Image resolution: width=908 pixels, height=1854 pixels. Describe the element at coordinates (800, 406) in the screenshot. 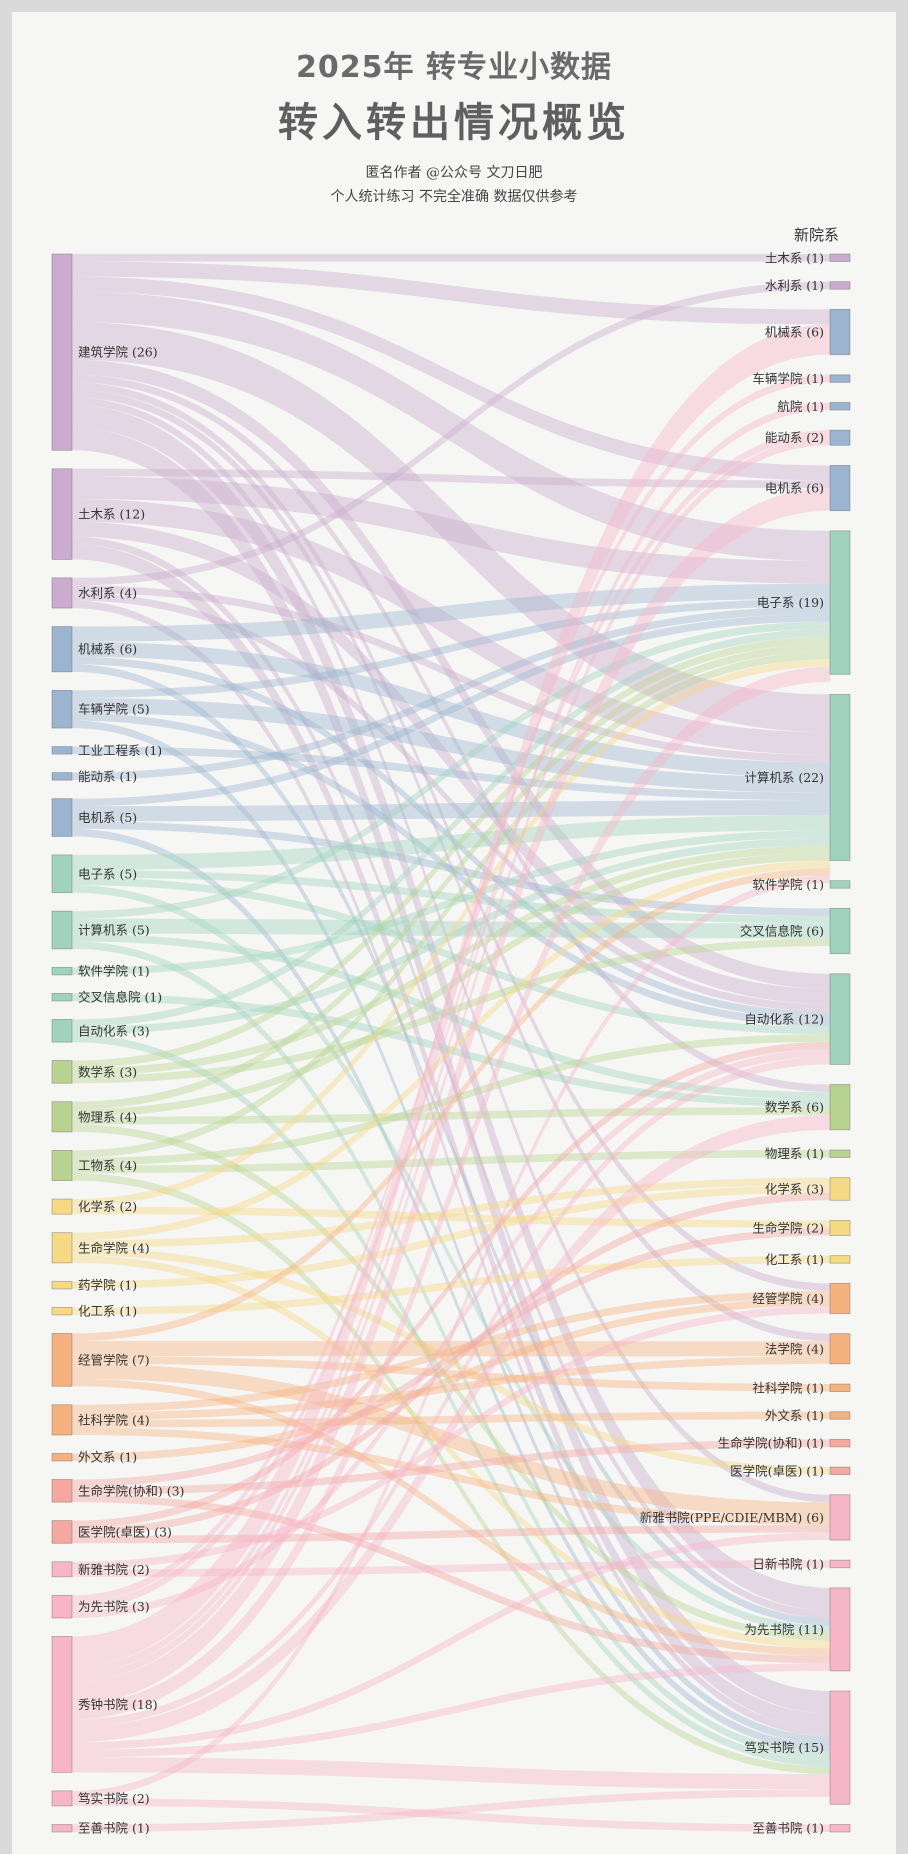

I see `target-label-航院: 航院 (1)` at that location.